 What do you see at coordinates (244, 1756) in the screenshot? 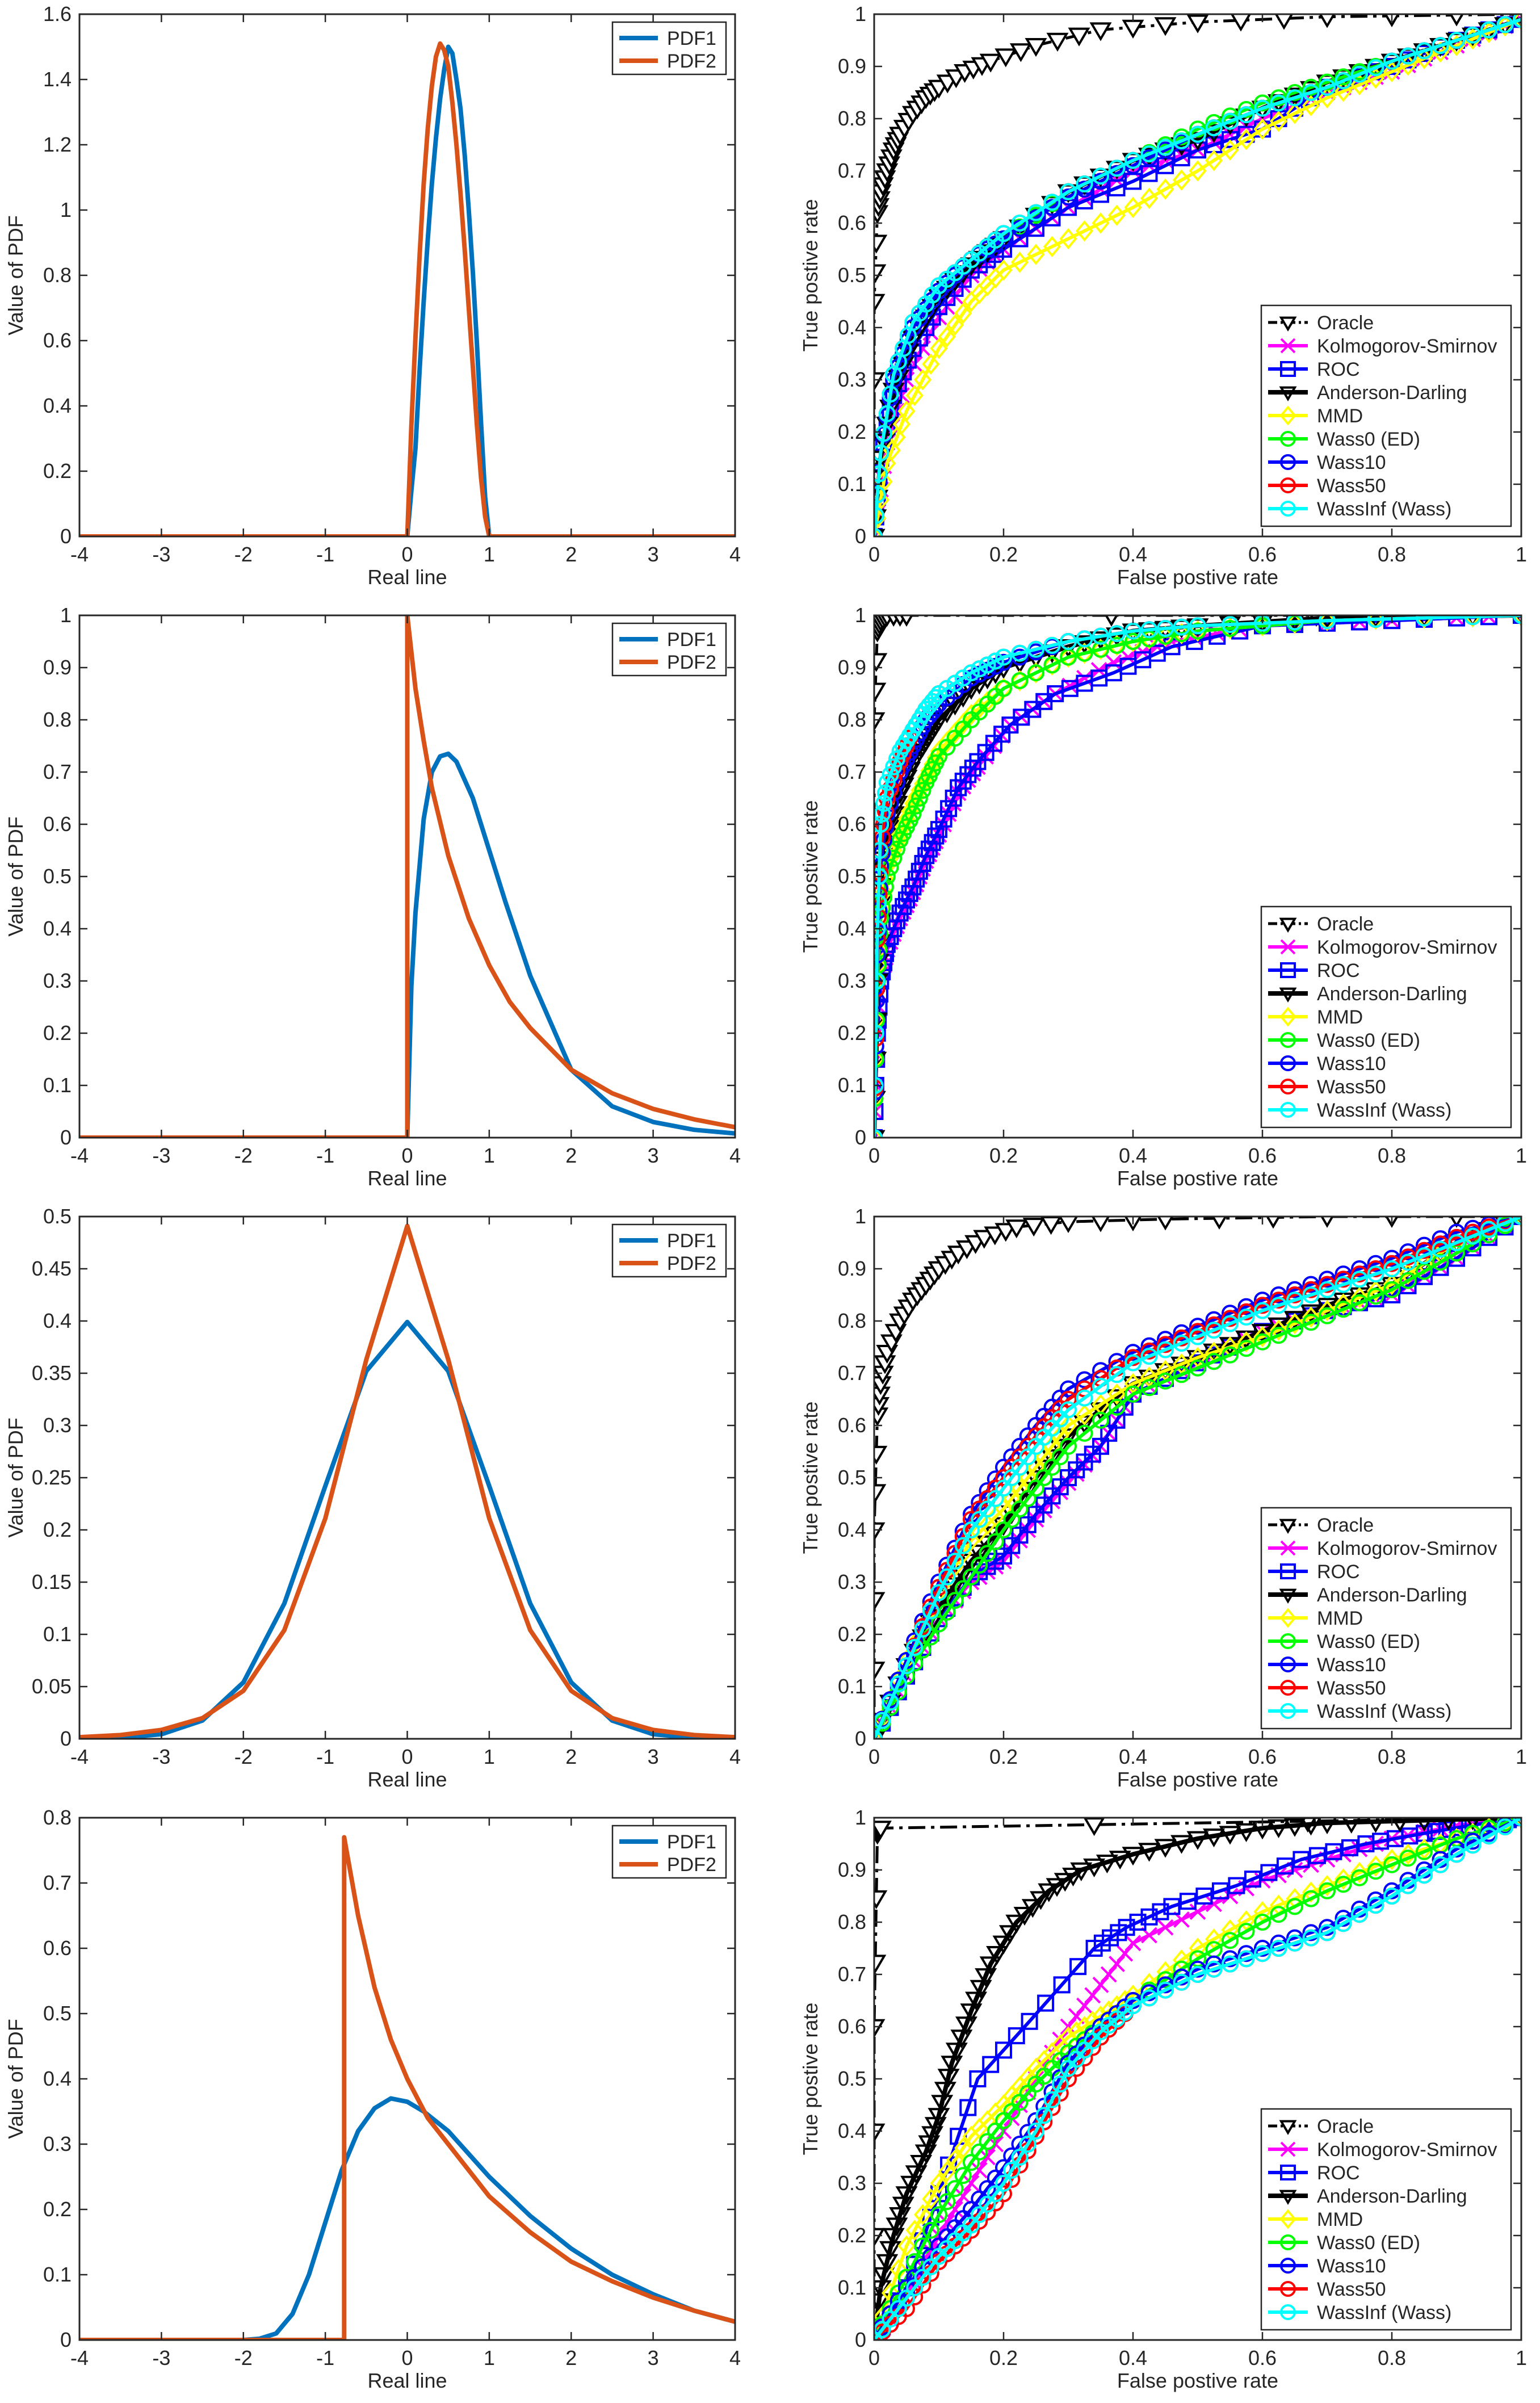
I see `x-tick-label: -2` at bounding box center [244, 1756].